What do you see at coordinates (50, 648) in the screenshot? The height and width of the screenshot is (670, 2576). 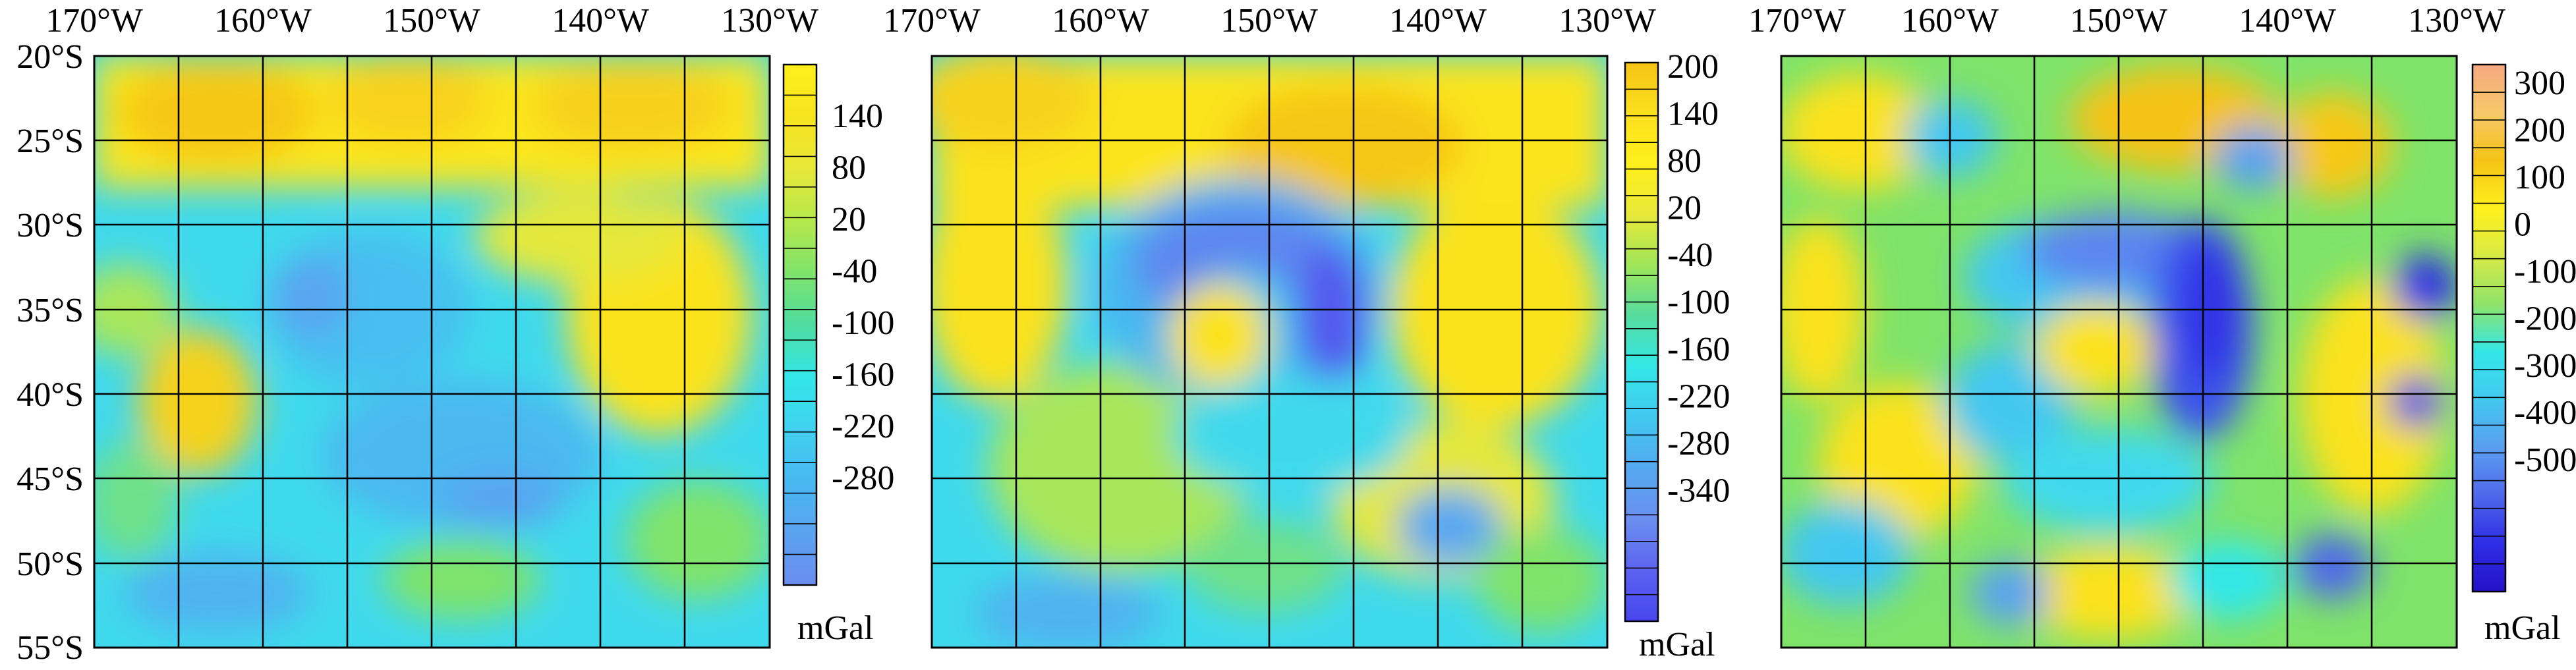 I see `y-tick-label: 55°S` at bounding box center [50, 648].